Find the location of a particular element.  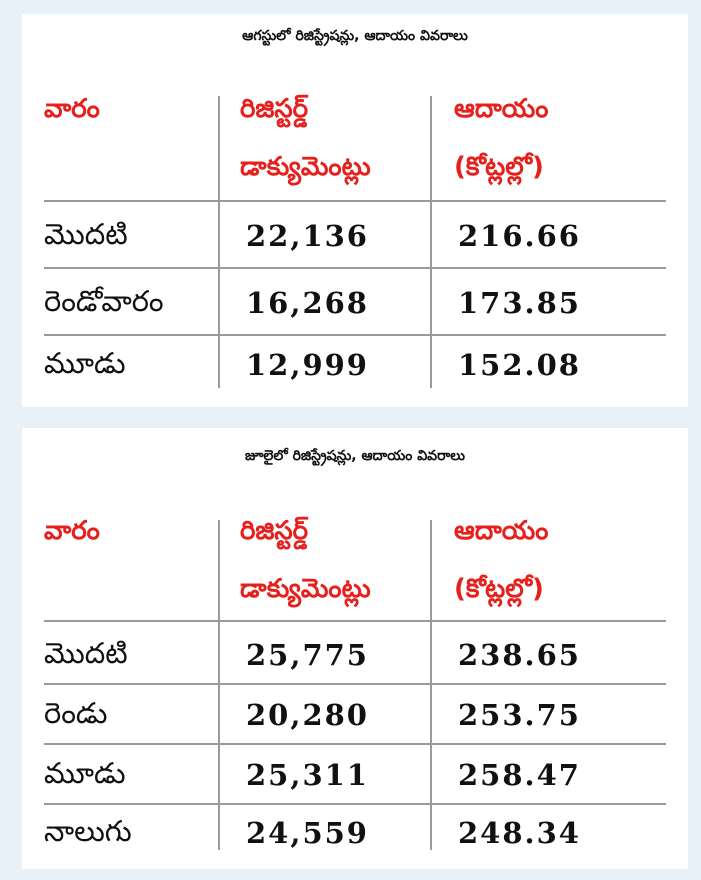

august-header-revenue-line1: ఆదాయం is located at coordinates (501, 109).